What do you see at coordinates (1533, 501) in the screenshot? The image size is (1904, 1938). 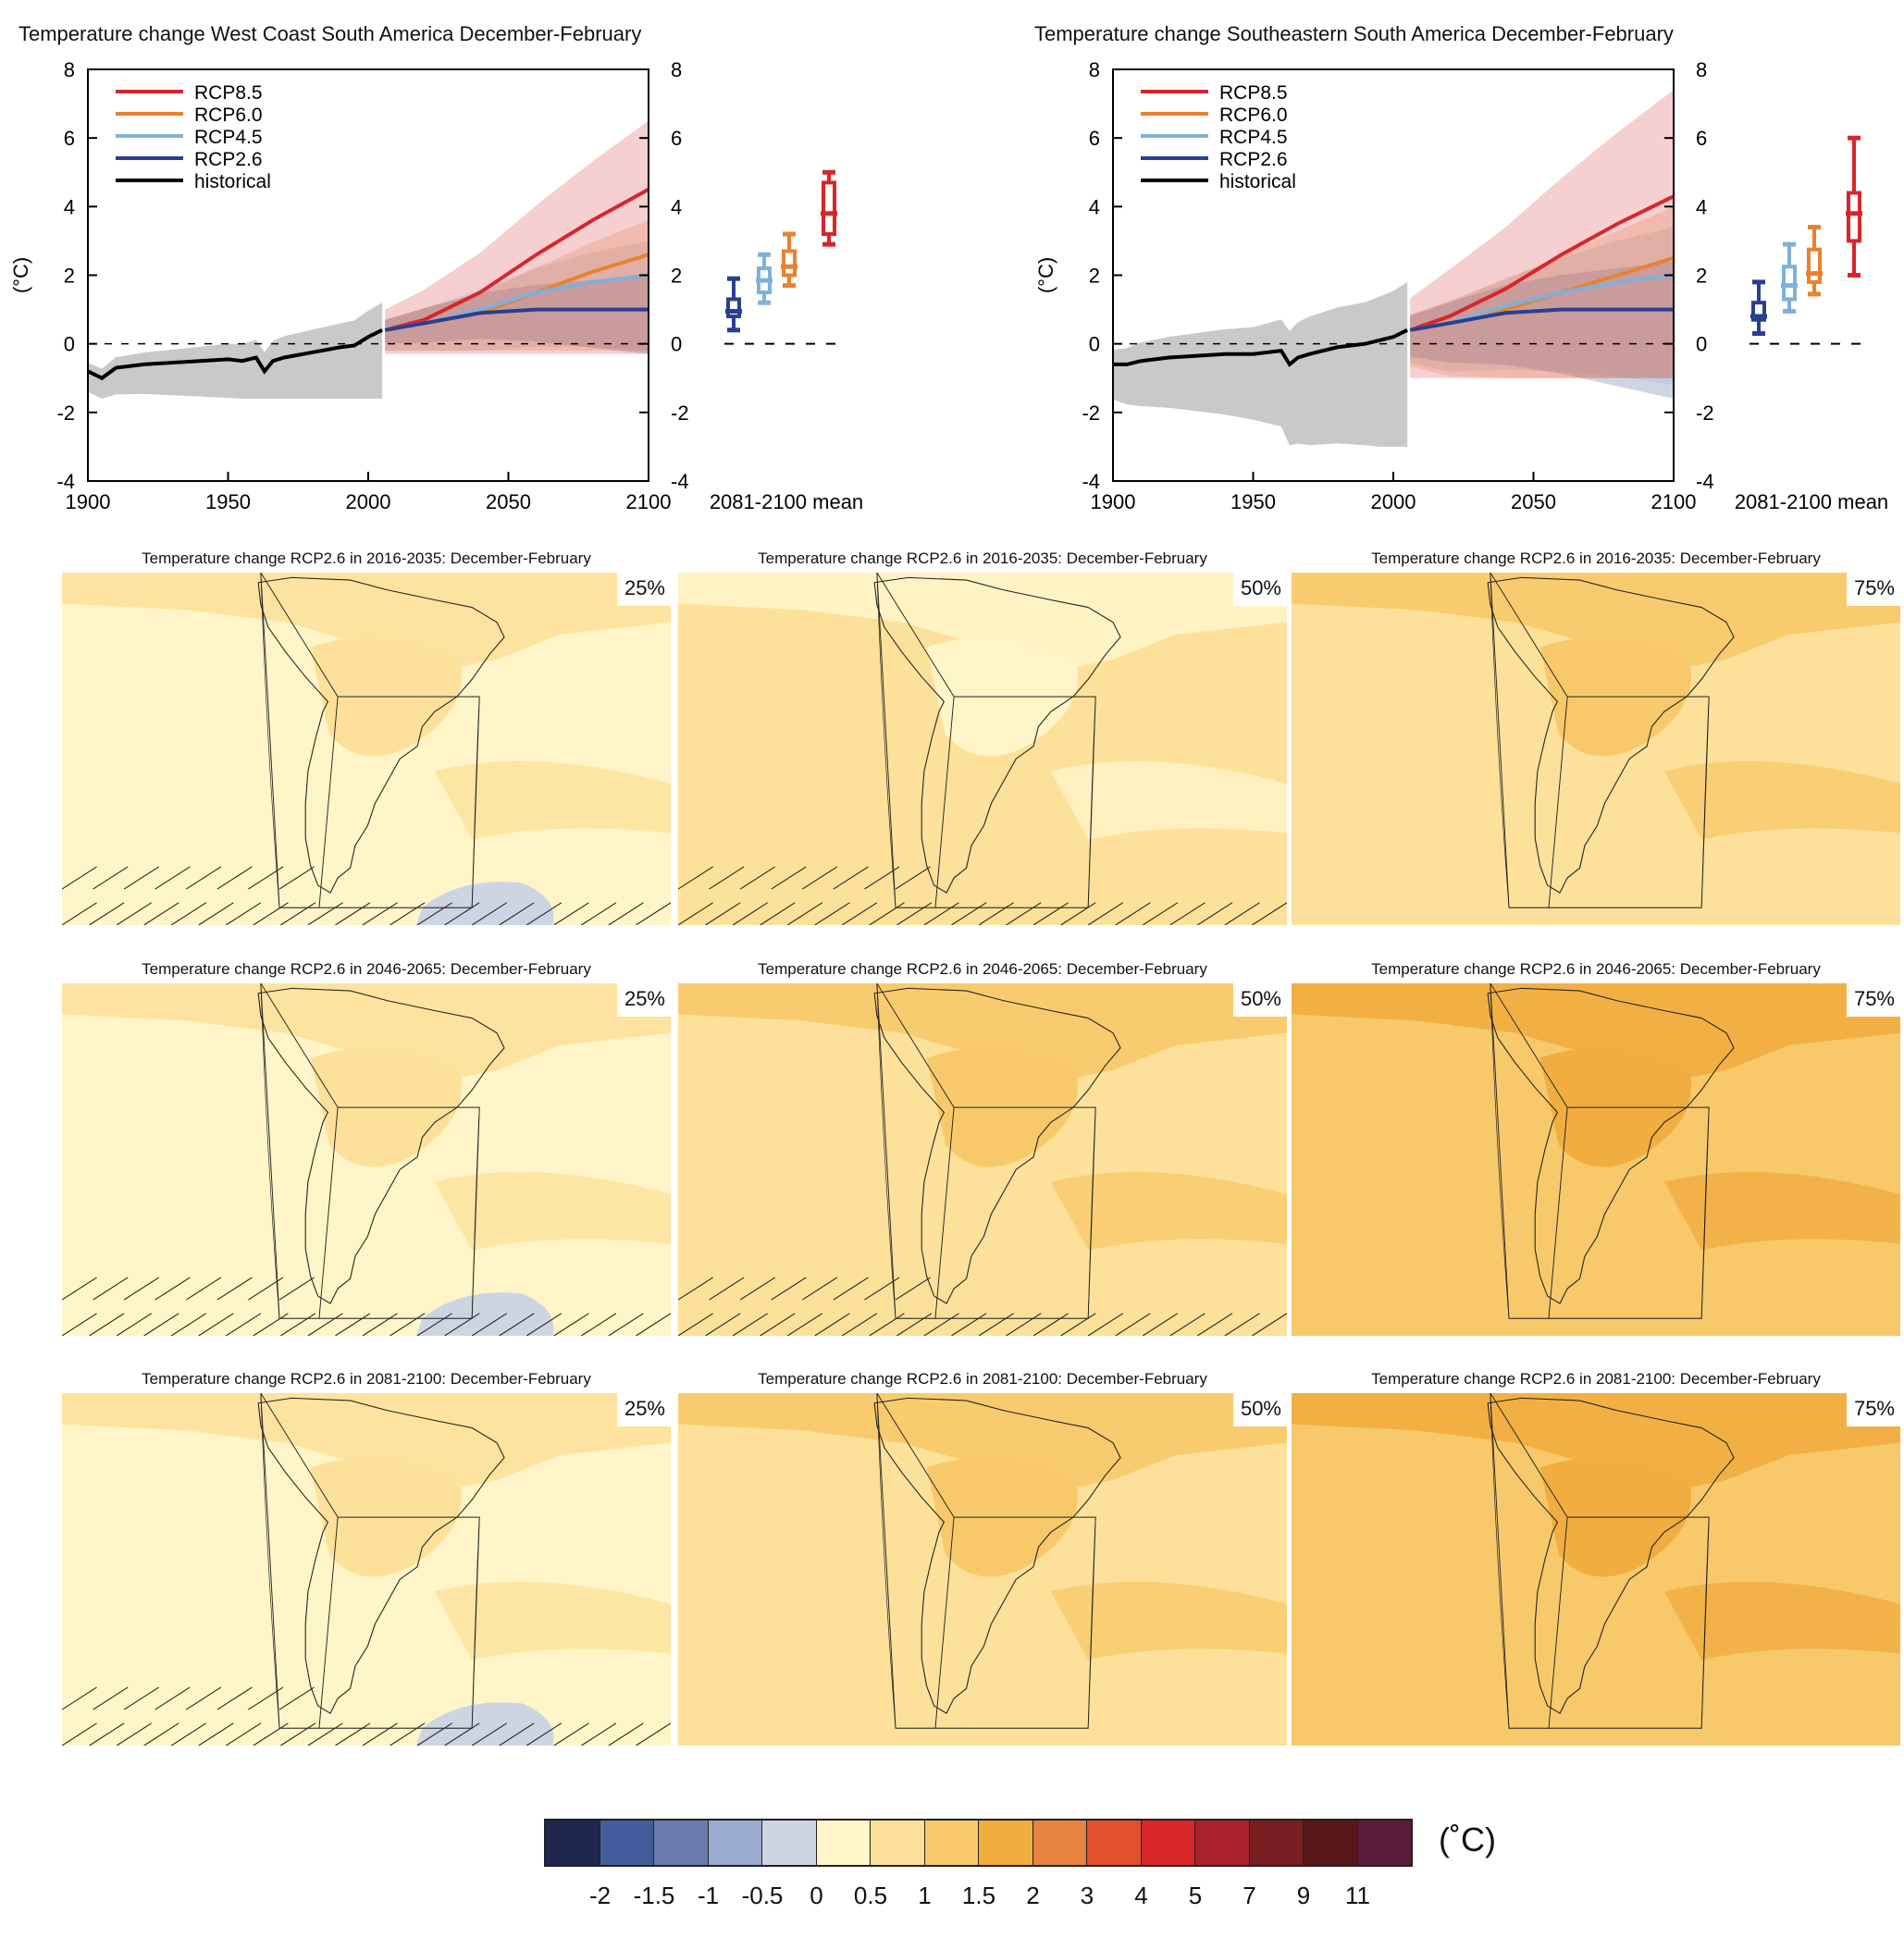 I see `x-tick-label: 2050` at bounding box center [1533, 501].